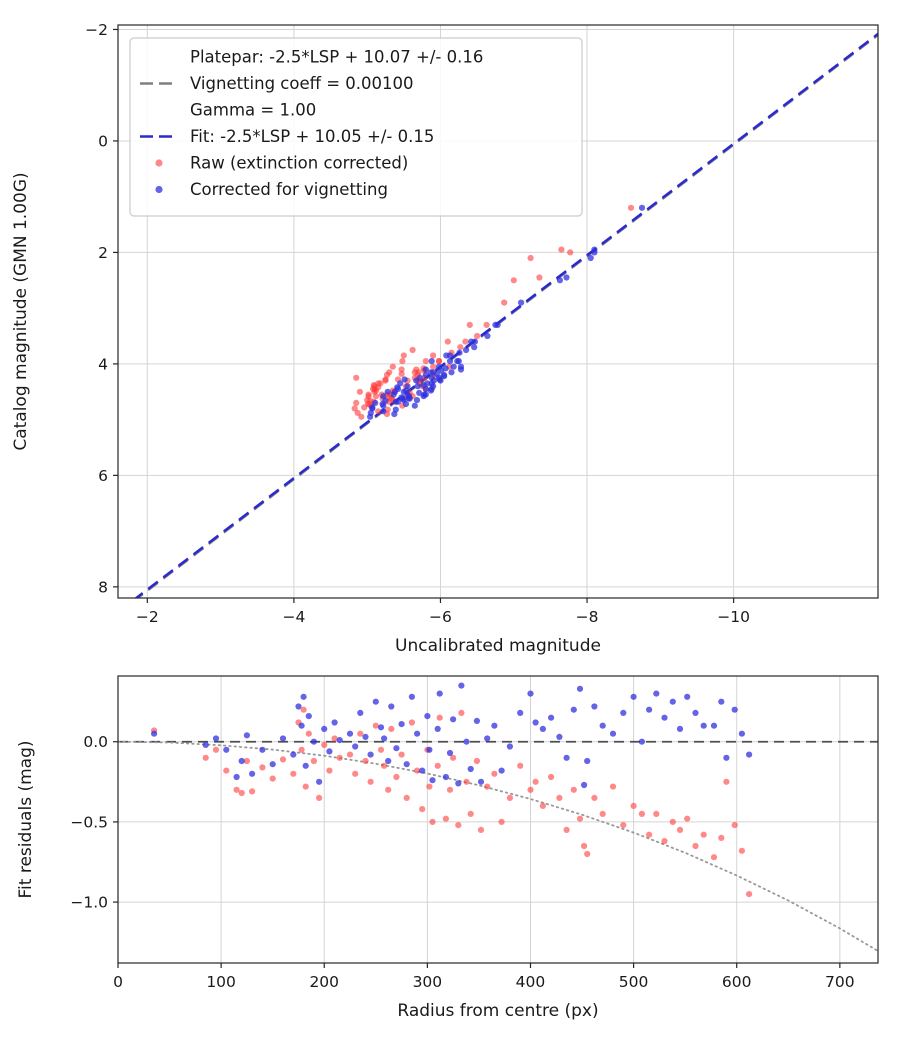  Describe the element at coordinates (221, 982) in the screenshot. I see `bottom-x-tick-label: 100` at that location.